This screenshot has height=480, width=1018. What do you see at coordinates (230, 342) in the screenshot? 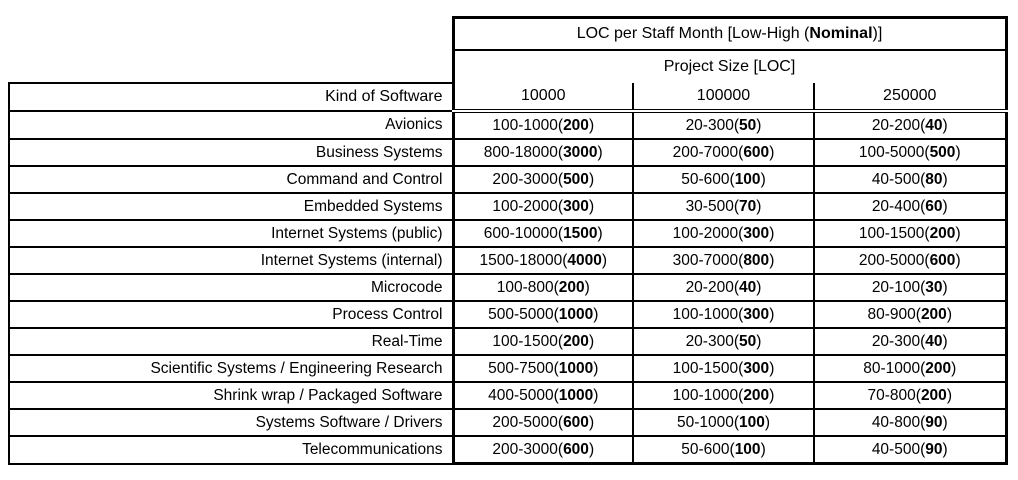
I see `kind-cell: Real-Time` at bounding box center [230, 342].